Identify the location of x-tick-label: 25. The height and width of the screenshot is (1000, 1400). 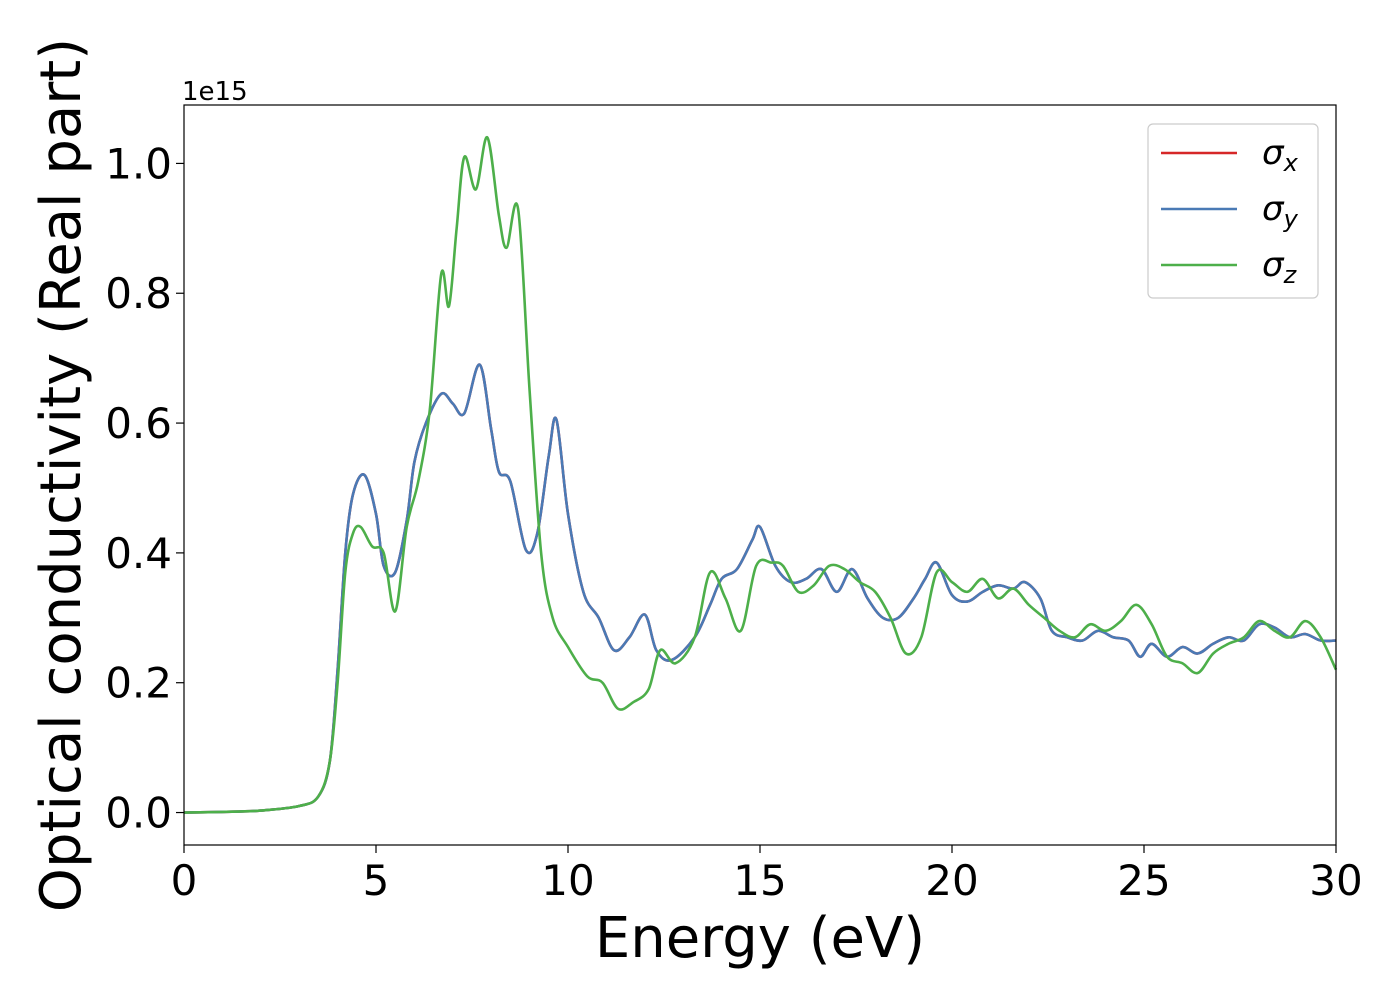
(1143, 880).